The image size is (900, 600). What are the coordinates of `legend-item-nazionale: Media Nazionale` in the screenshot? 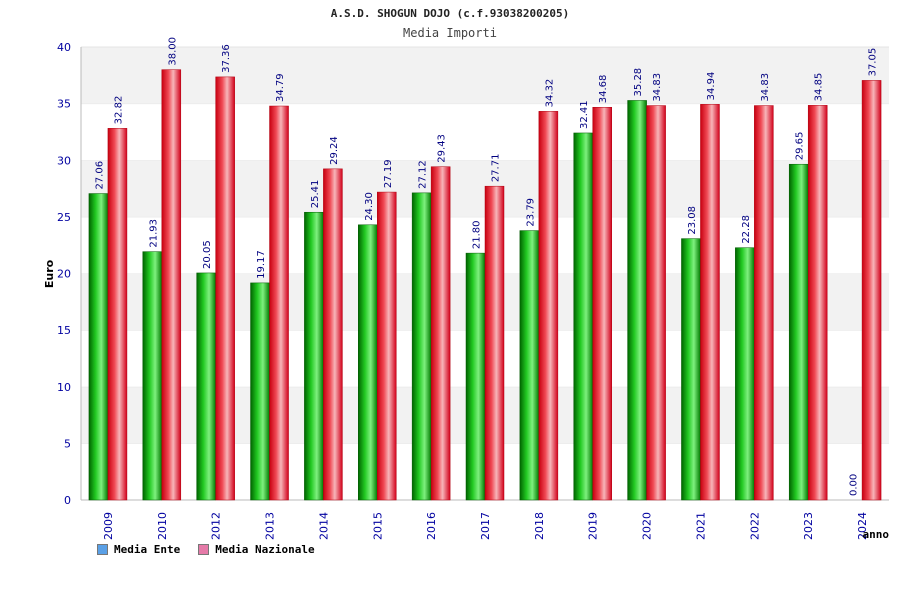 It's located at (256, 549).